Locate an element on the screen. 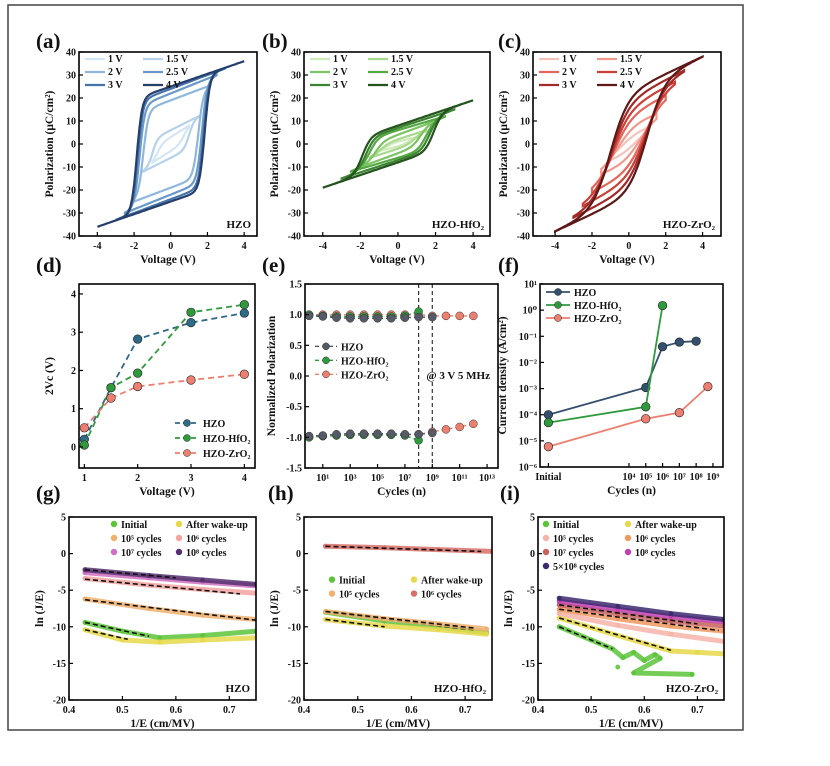 The height and width of the screenshot is (766, 830). y-tick-label: 10⁻⁴ is located at coordinates (528, 415).